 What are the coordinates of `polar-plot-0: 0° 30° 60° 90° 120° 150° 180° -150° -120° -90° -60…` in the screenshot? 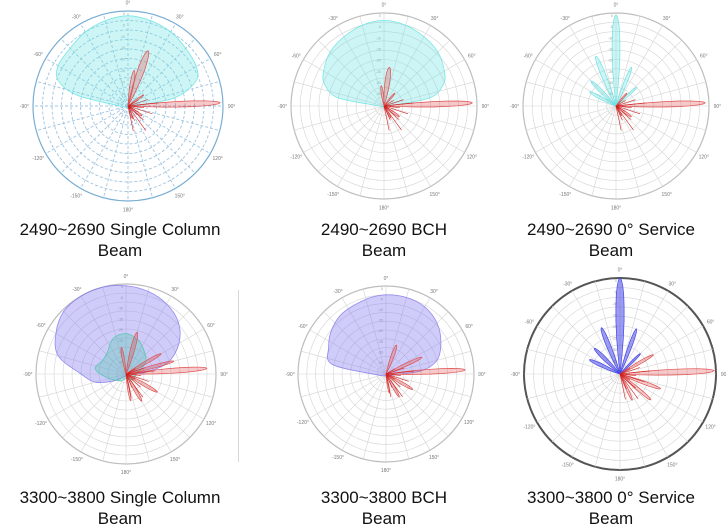 It's located at (128, 106).